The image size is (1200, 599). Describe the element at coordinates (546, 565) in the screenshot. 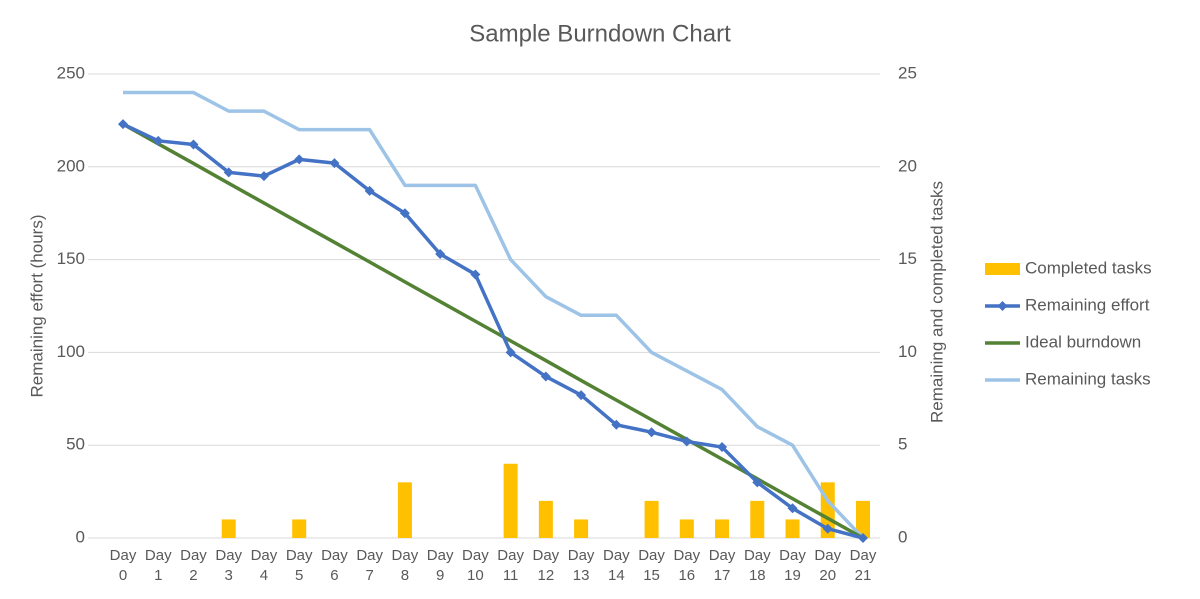

I see `x-tick-label: Day 12` at that location.